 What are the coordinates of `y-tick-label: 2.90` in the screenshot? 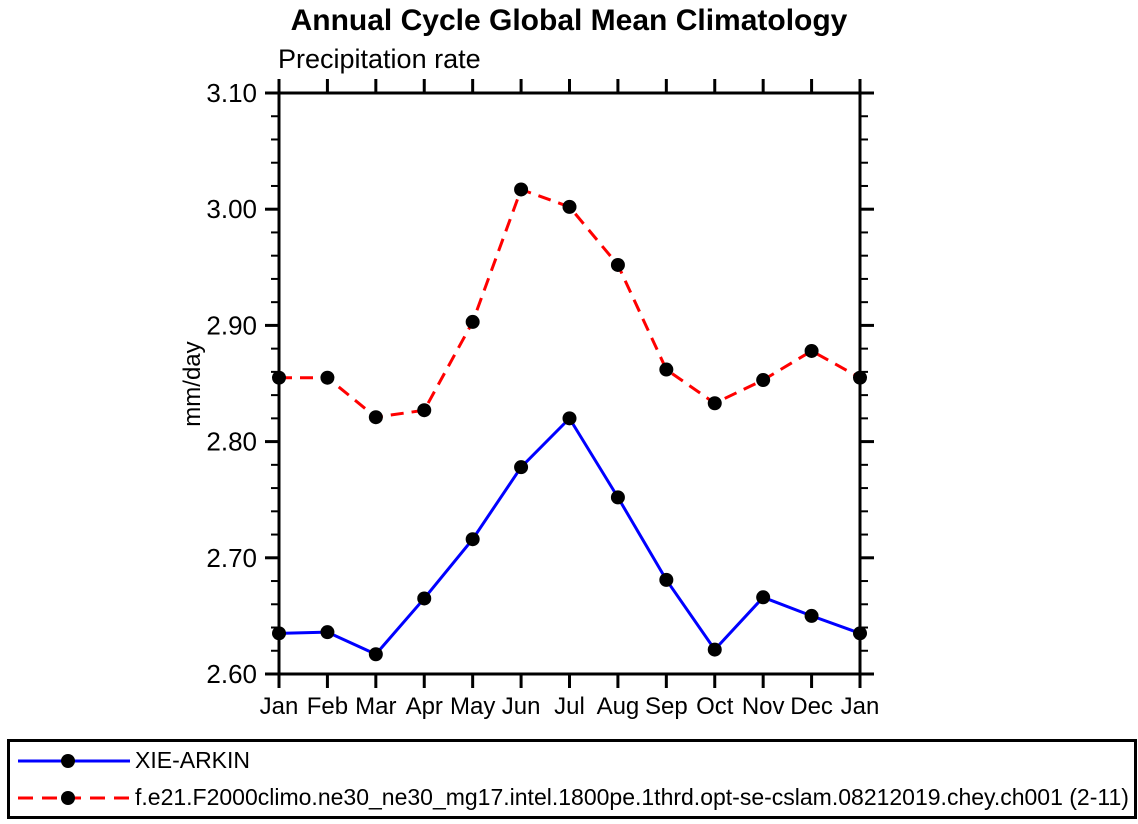 It's located at (231, 325).